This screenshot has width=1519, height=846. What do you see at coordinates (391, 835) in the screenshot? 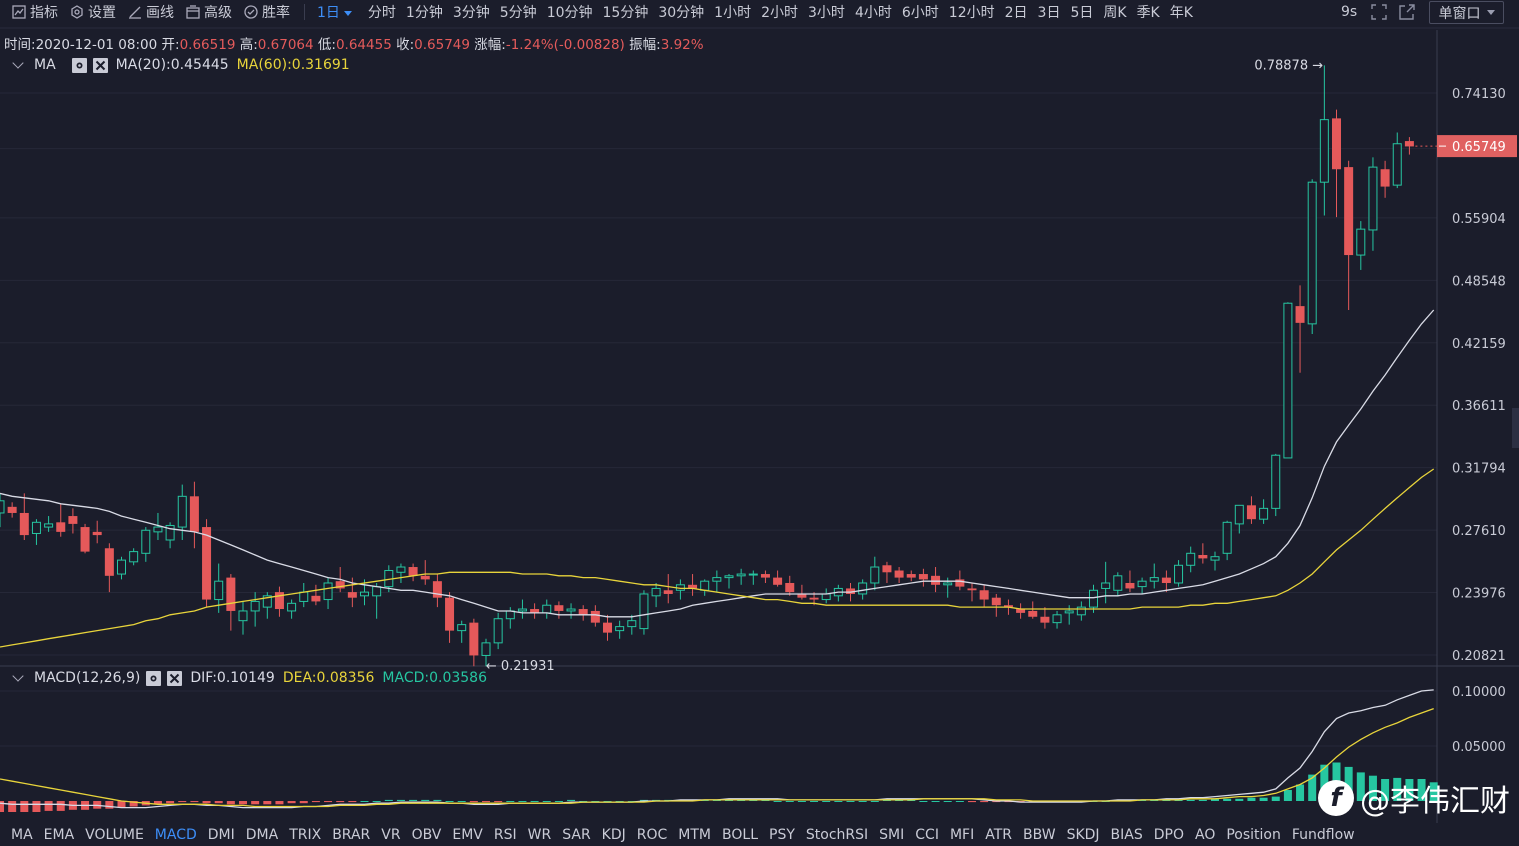
I see `indicator-tab-vr: VR` at bounding box center [391, 835].